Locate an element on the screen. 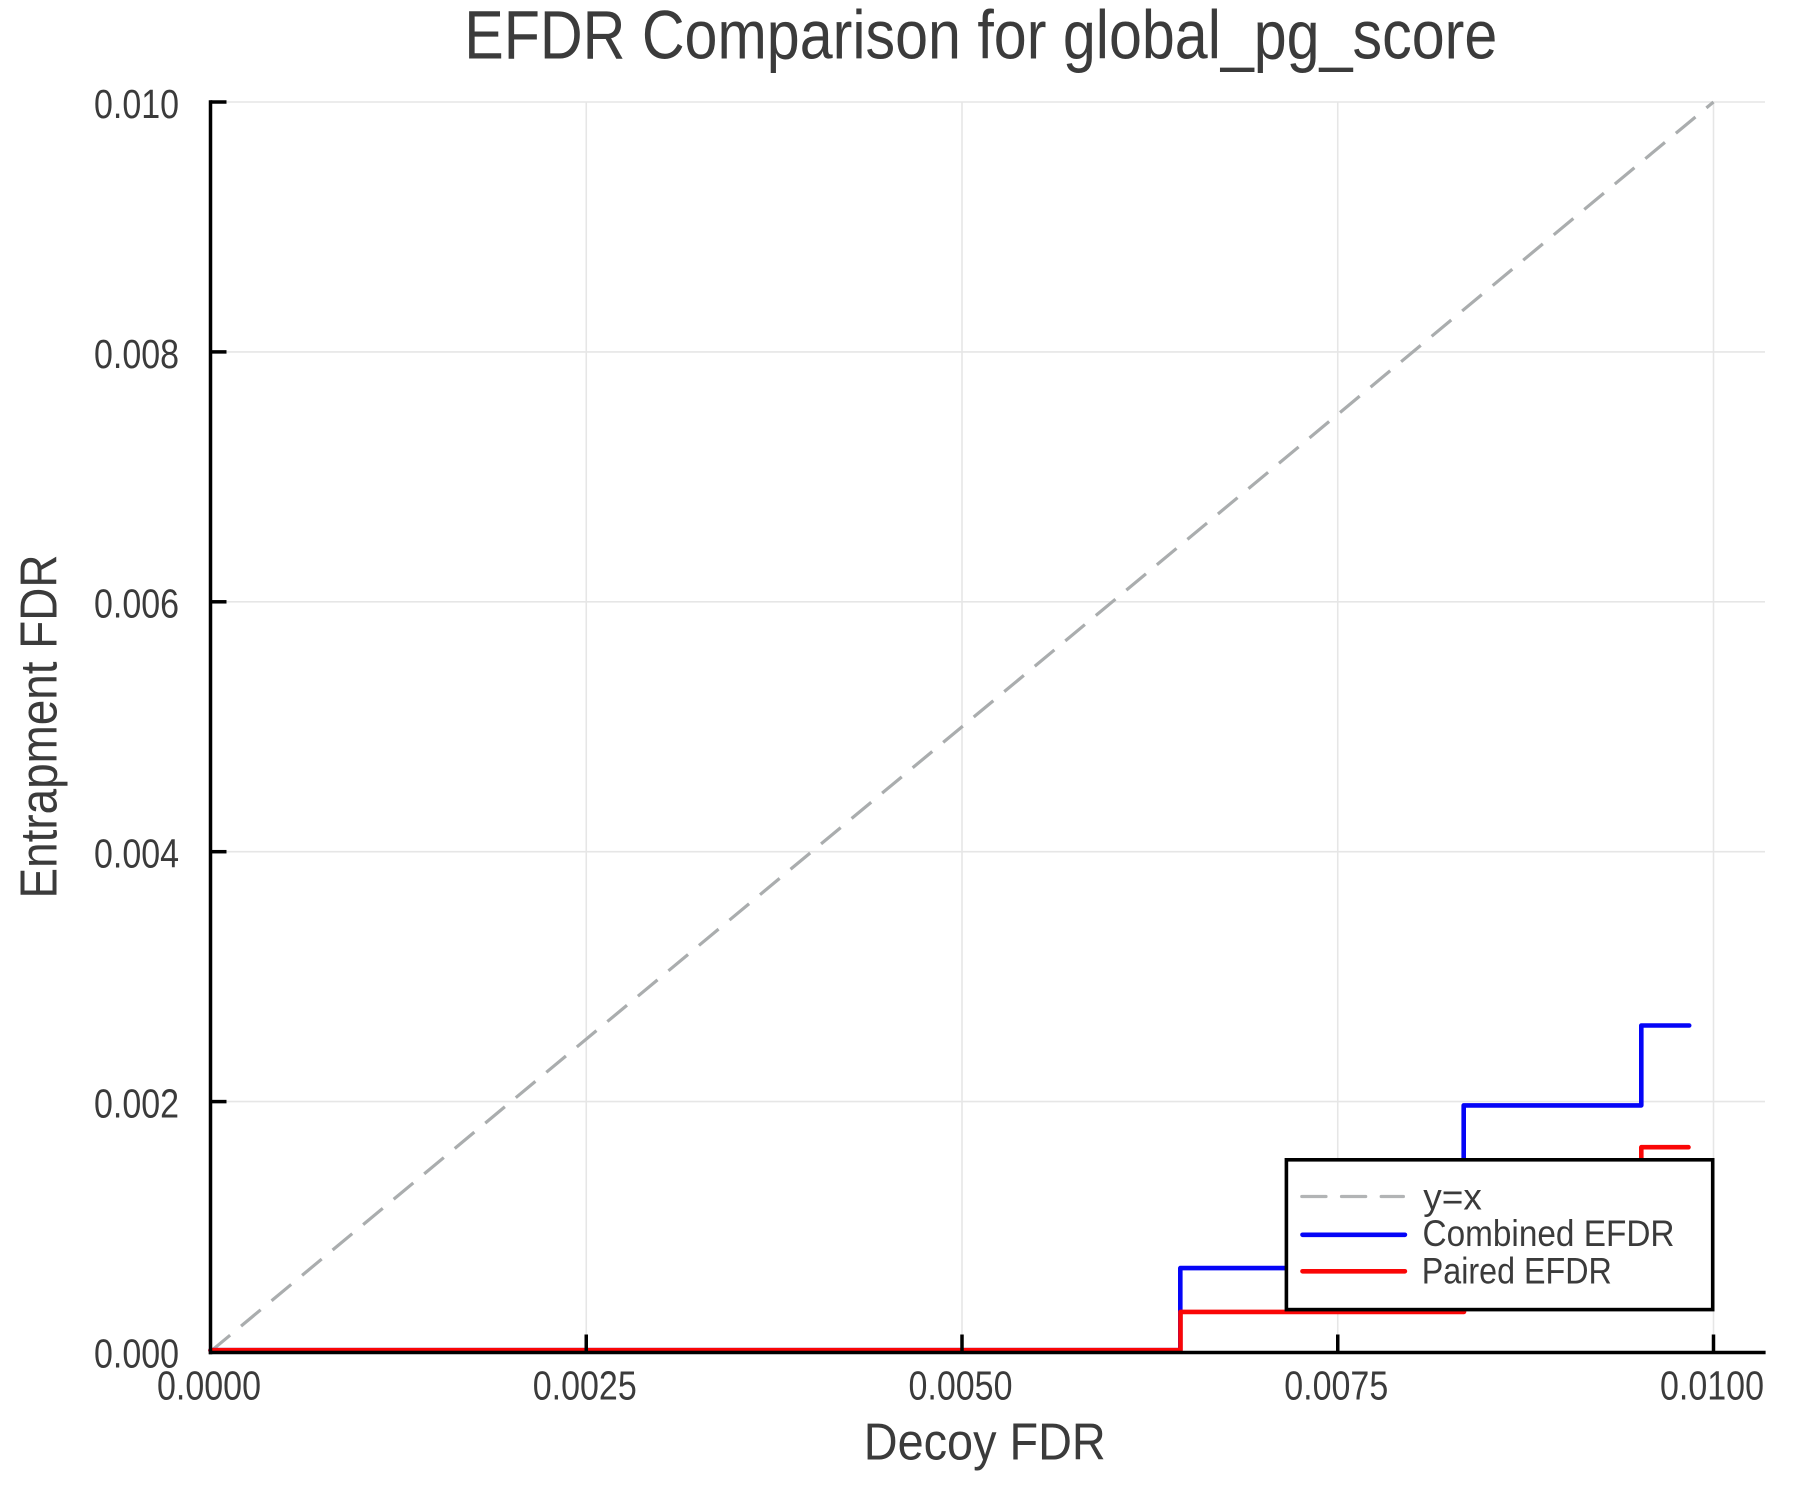 The image size is (1800, 1505). svg-text: 0.008 is located at coordinates (136, 354).